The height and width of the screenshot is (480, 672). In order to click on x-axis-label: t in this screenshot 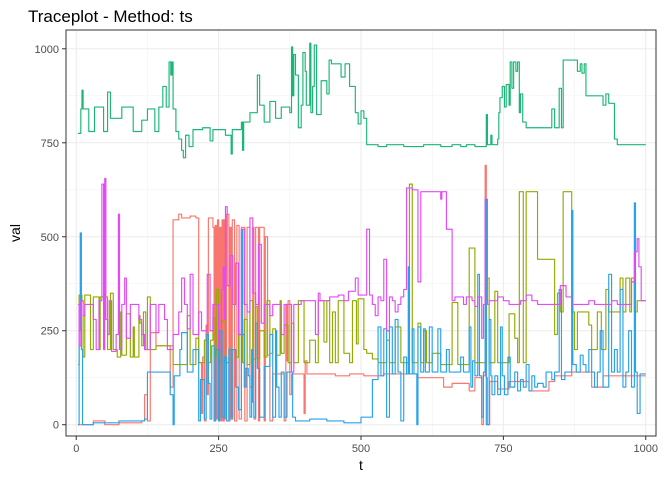, I will do `click(361, 465)`.